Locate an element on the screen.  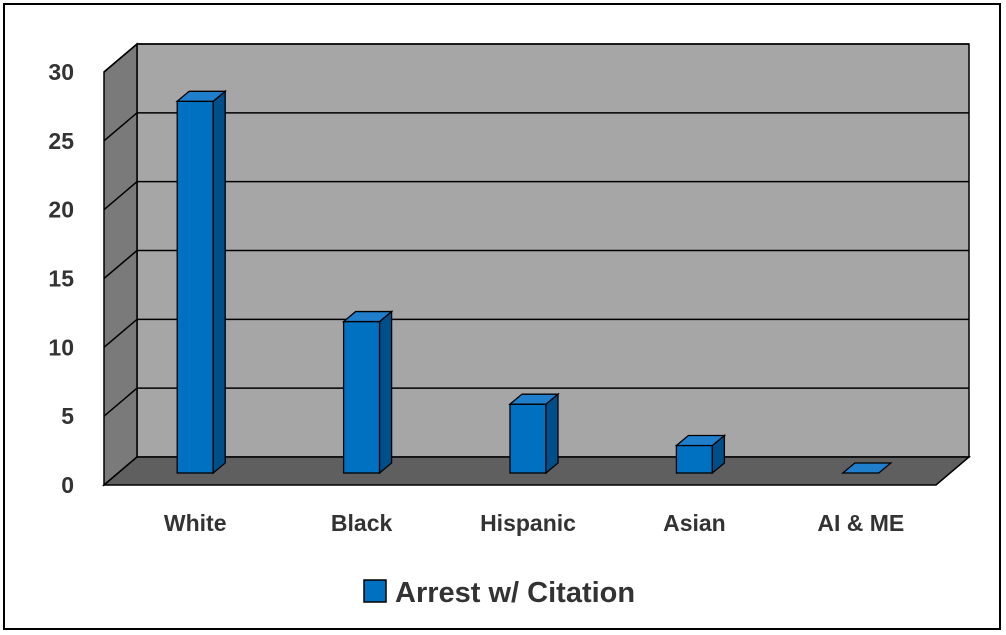
y-tick-label: 0 is located at coordinates (67, 485).